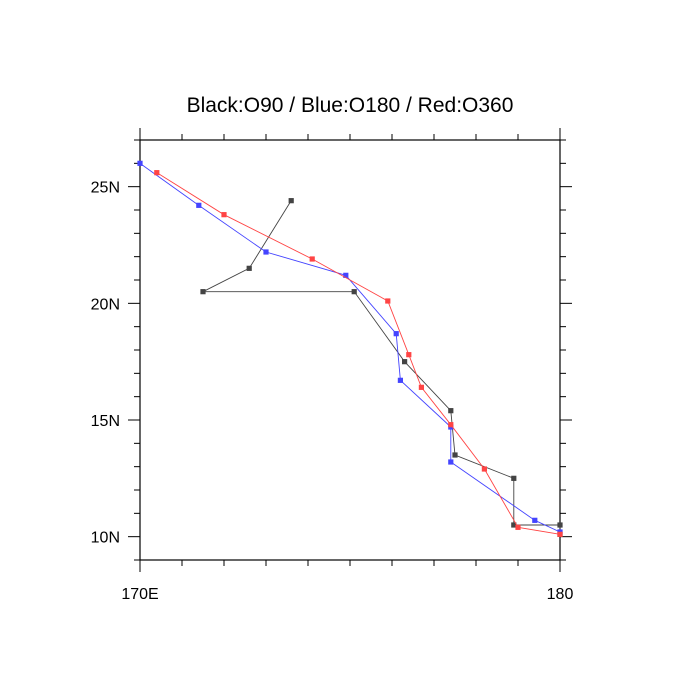 This screenshot has height=700, width=700. Describe the element at coordinates (105, 304) in the screenshot. I see `y-tick-label: 20N` at that location.